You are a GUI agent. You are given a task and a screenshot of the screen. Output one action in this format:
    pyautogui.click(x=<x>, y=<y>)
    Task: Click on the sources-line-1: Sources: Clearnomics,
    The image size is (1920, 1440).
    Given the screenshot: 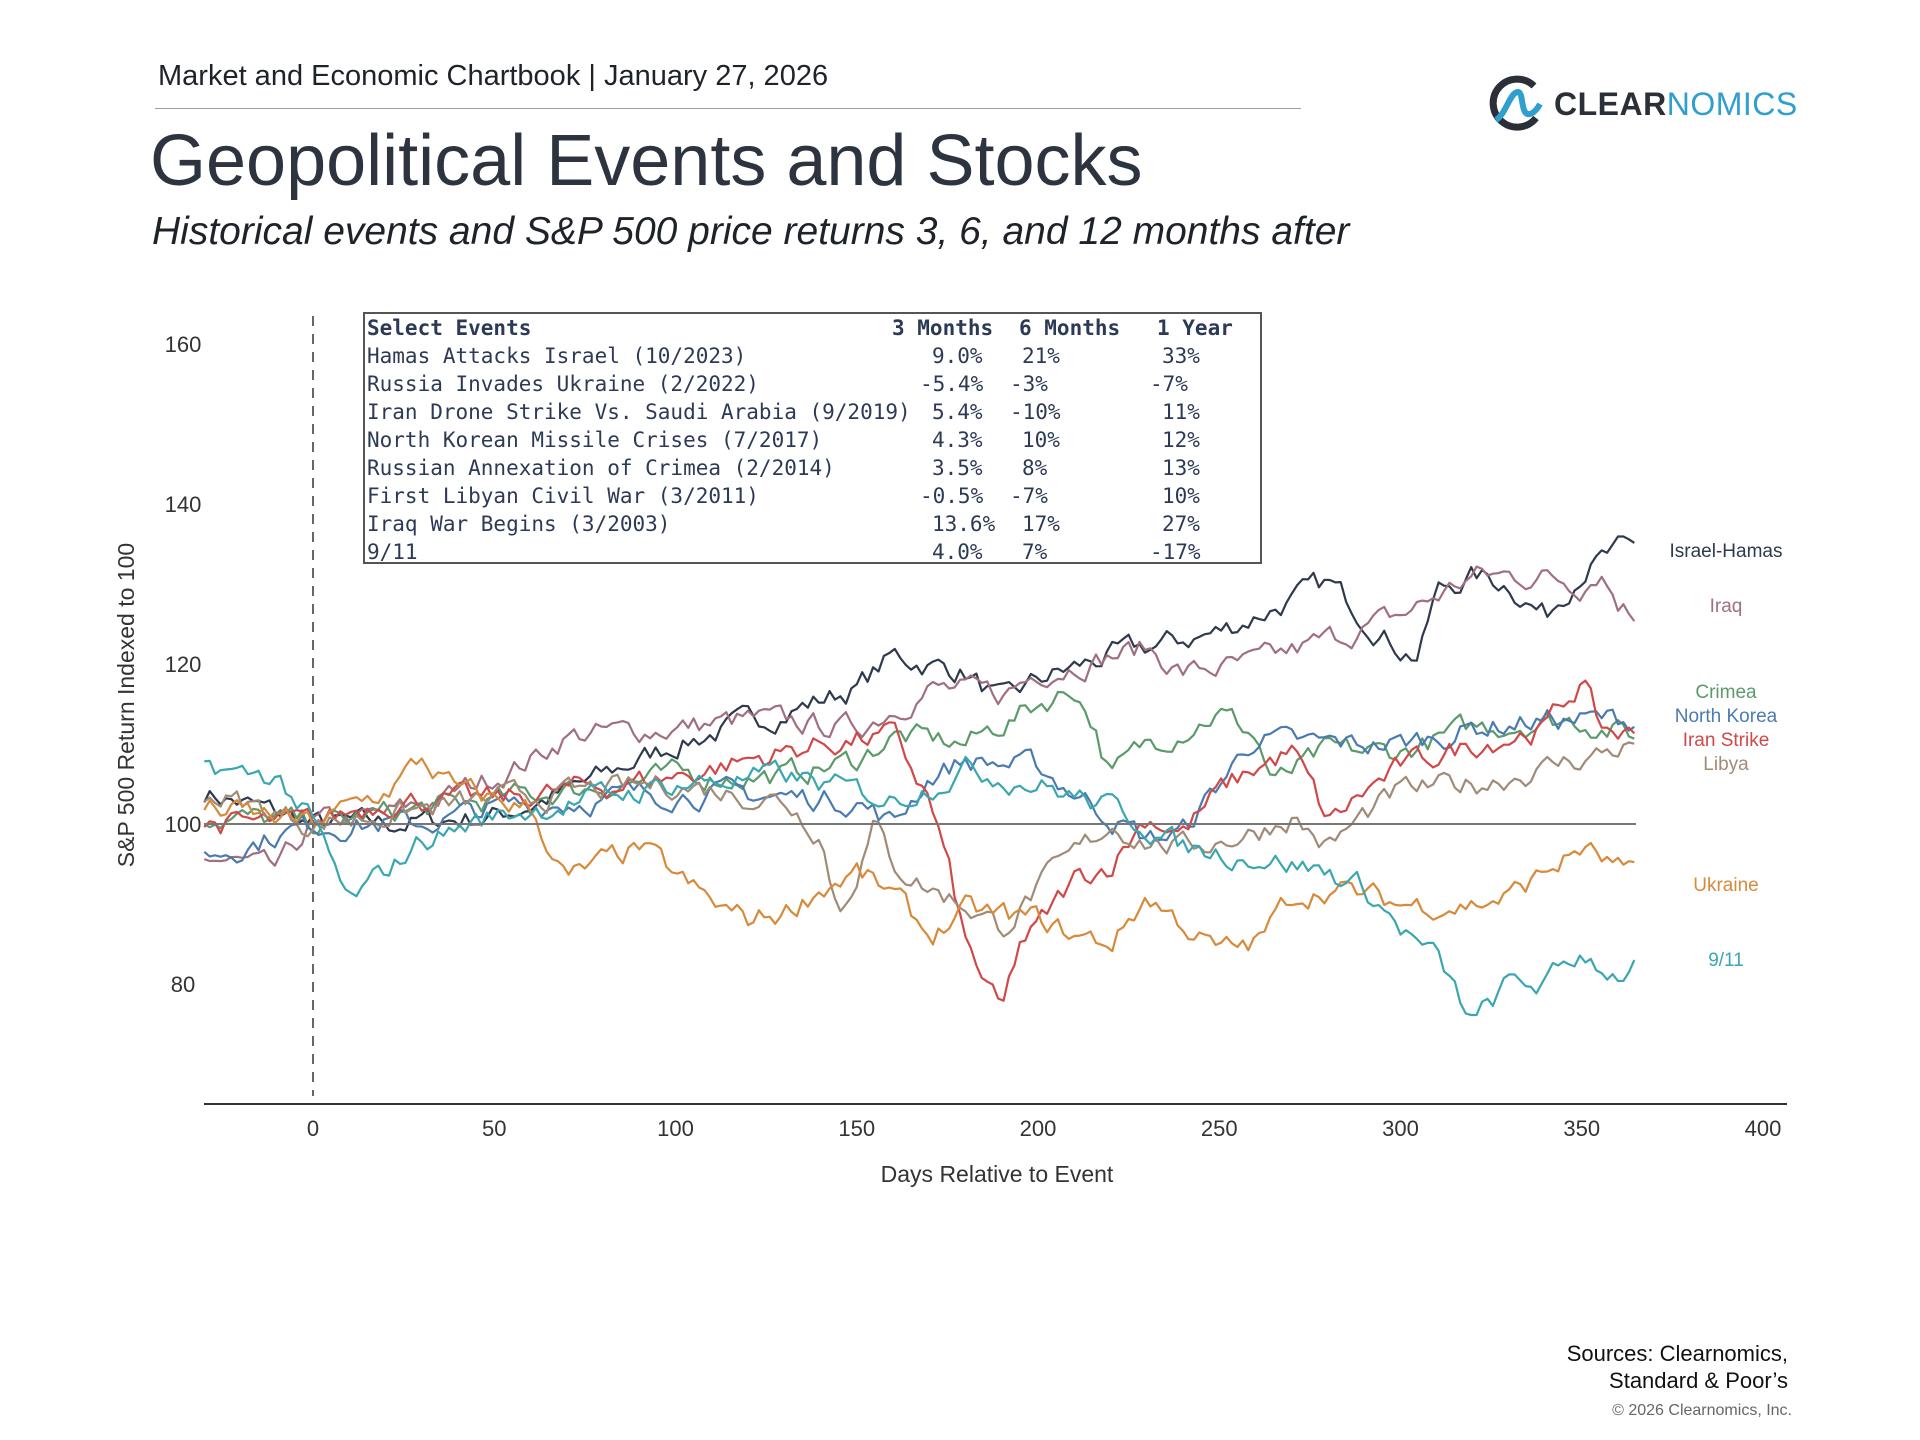 What is the action you would take?
    pyautogui.click(x=1677, y=1353)
    